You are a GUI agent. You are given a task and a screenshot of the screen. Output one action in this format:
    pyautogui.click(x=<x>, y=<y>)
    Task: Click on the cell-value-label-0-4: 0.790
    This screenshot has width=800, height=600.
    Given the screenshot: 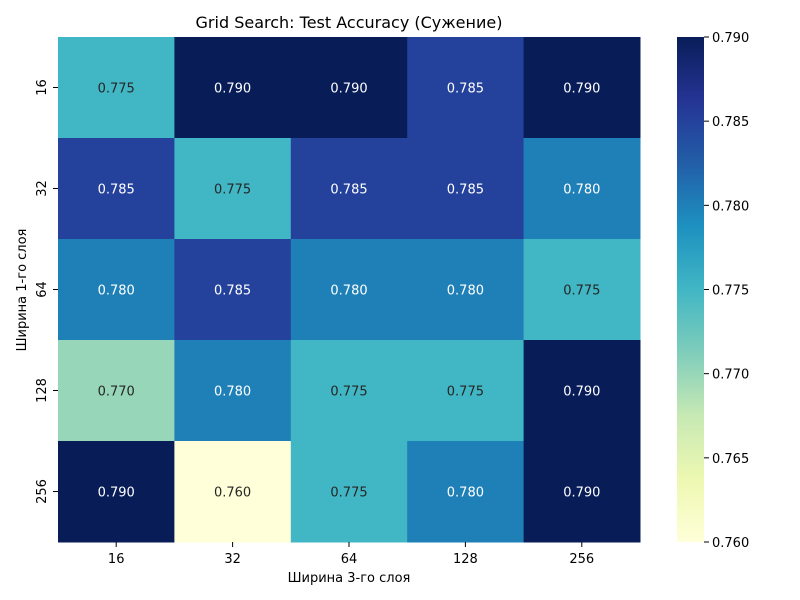 What is the action you would take?
    pyautogui.click(x=581, y=89)
    